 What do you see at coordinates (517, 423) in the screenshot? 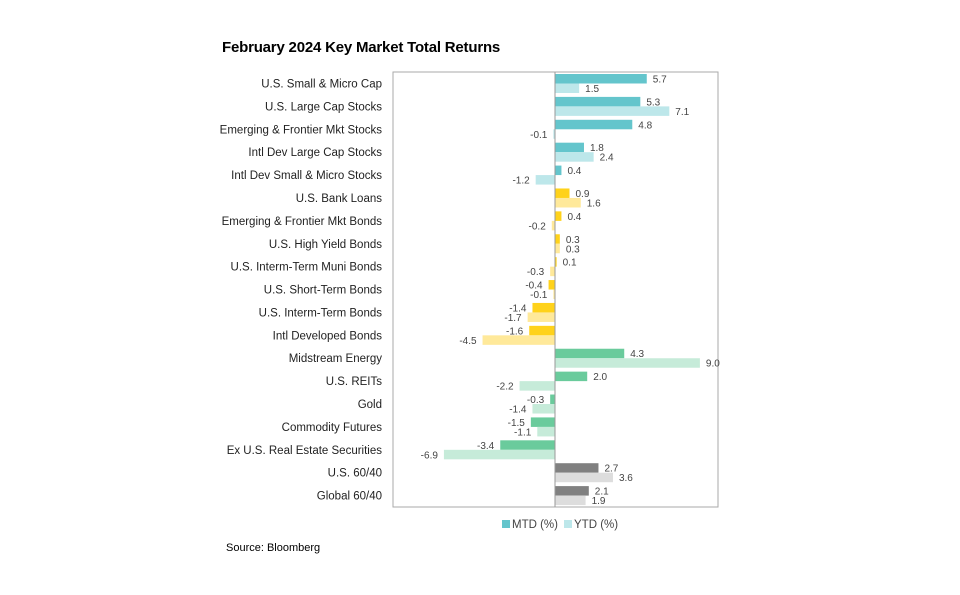
I see `data-label: -1.5` at bounding box center [517, 423].